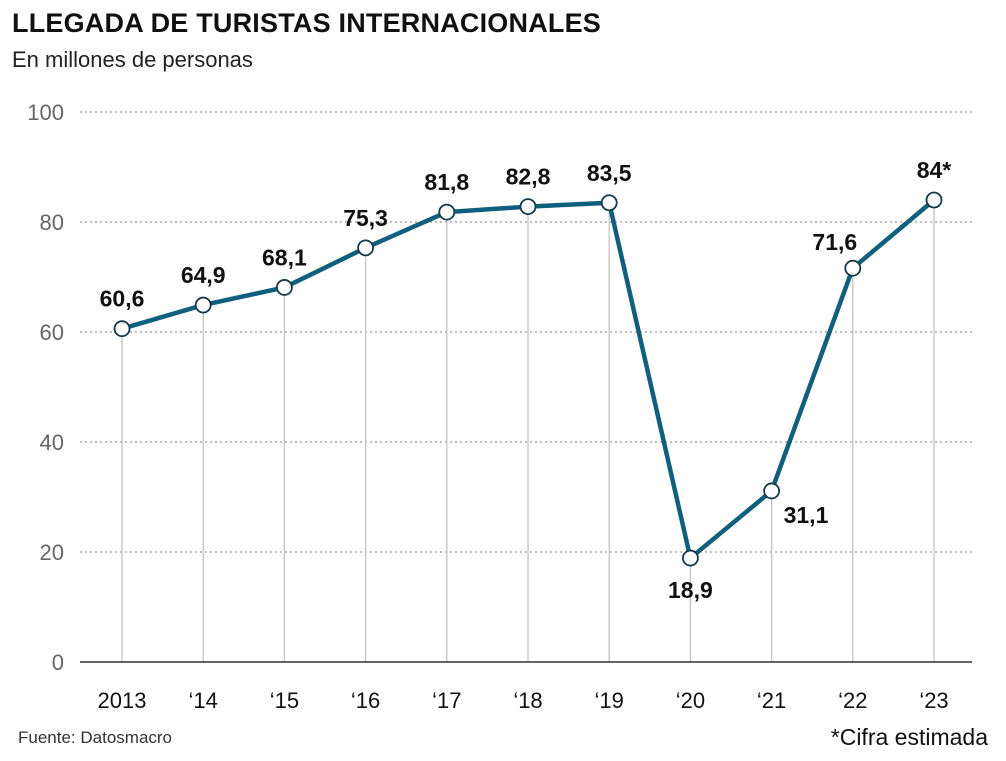 The height and width of the screenshot is (761, 1006). Describe the element at coordinates (933, 700) in the screenshot. I see `x-tick-label: ‘23` at that location.